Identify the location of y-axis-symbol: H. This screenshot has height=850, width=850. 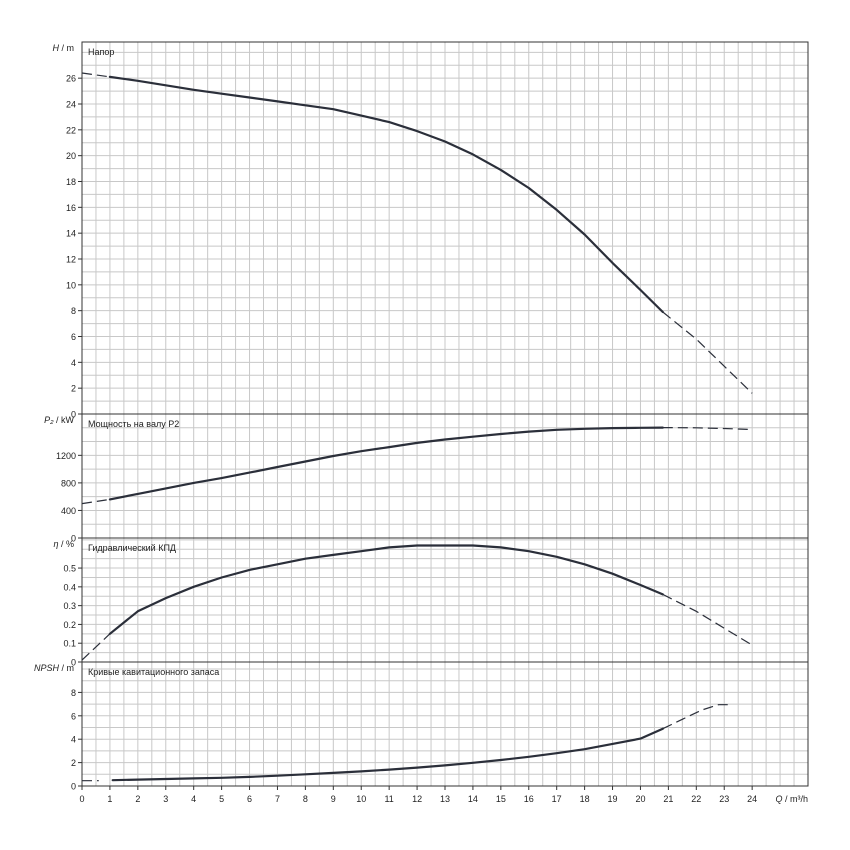
(56, 48).